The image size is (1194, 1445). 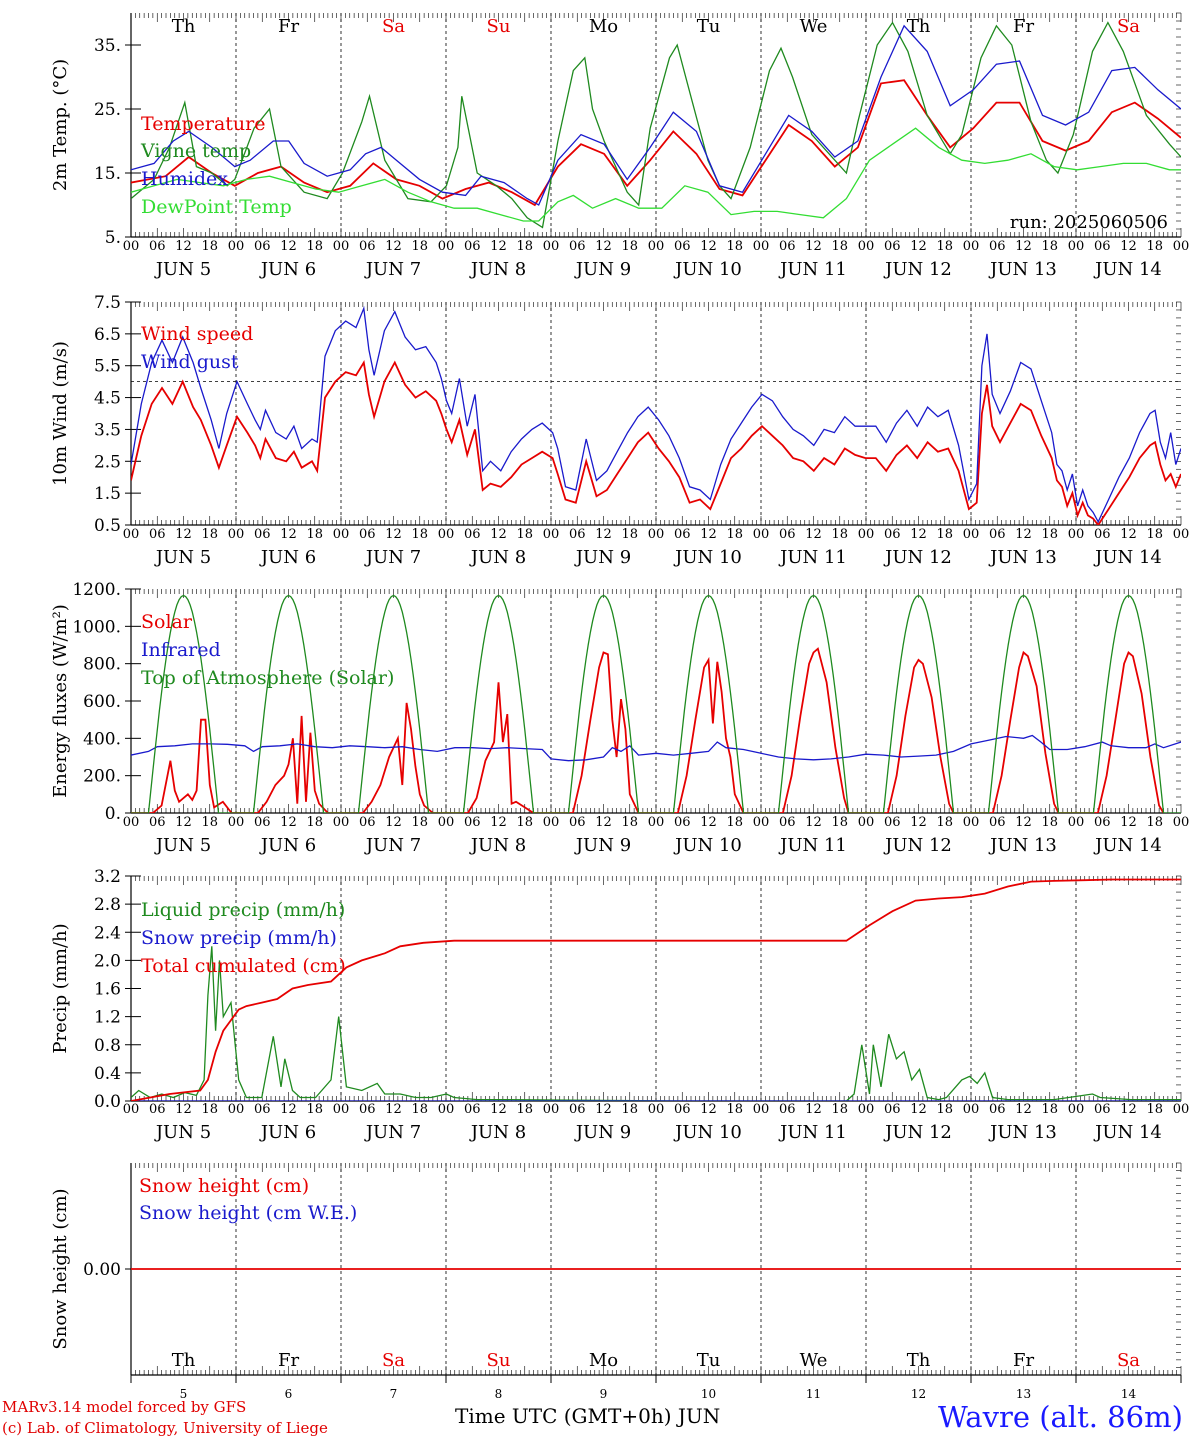 What do you see at coordinates (603, 1360) in the screenshot?
I see `day-name-label: Mo` at bounding box center [603, 1360].